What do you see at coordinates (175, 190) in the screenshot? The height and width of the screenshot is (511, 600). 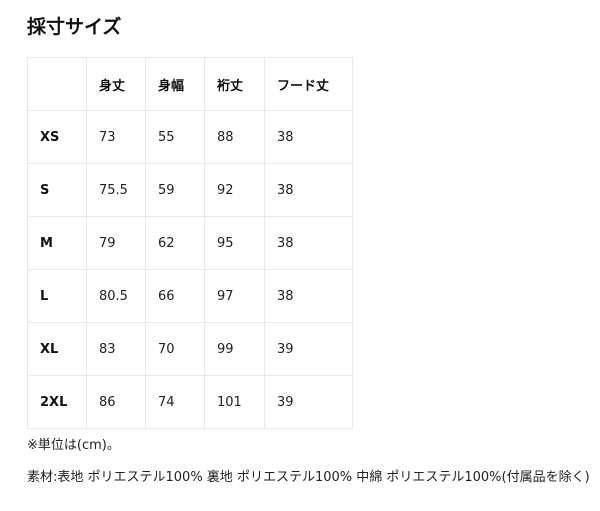 I see `table-cell: 59` at bounding box center [175, 190].